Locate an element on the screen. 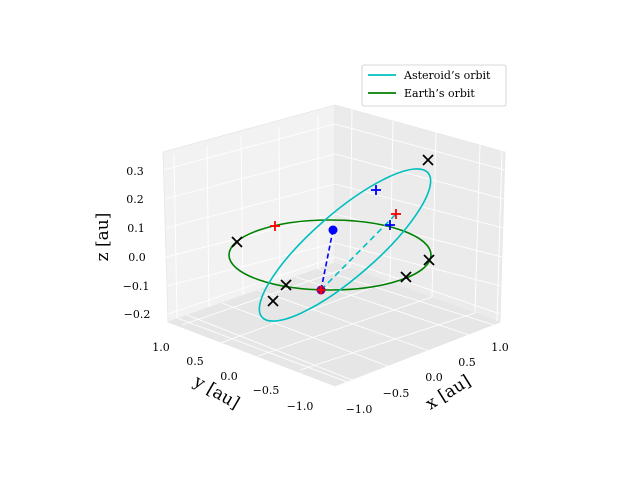  y-tick-label: 1.0 is located at coordinates (161, 347).